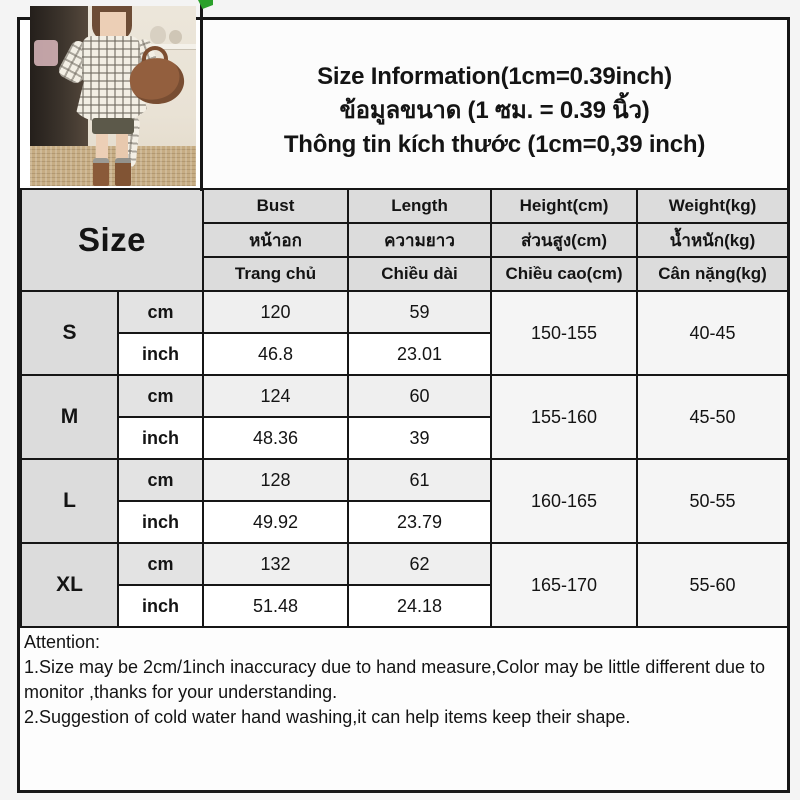  Describe the element at coordinates (420, 438) in the screenshot. I see `length-inch-value: 39` at that location.